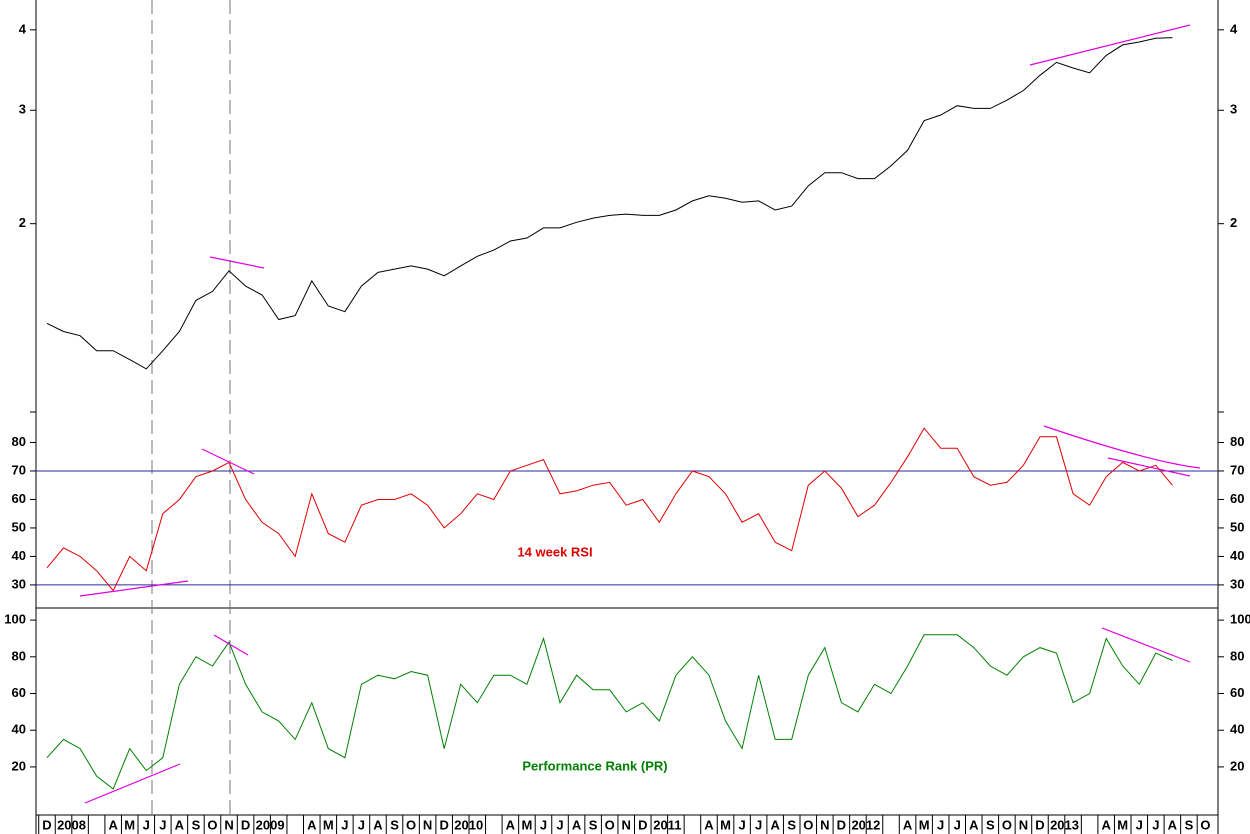 Image resolution: width=1250 pixels, height=834 pixels. What do you see at coordinates (554, 551) in the screenshot?
I see `annotation: 14 week RSI` at bounding box center [554, 551].